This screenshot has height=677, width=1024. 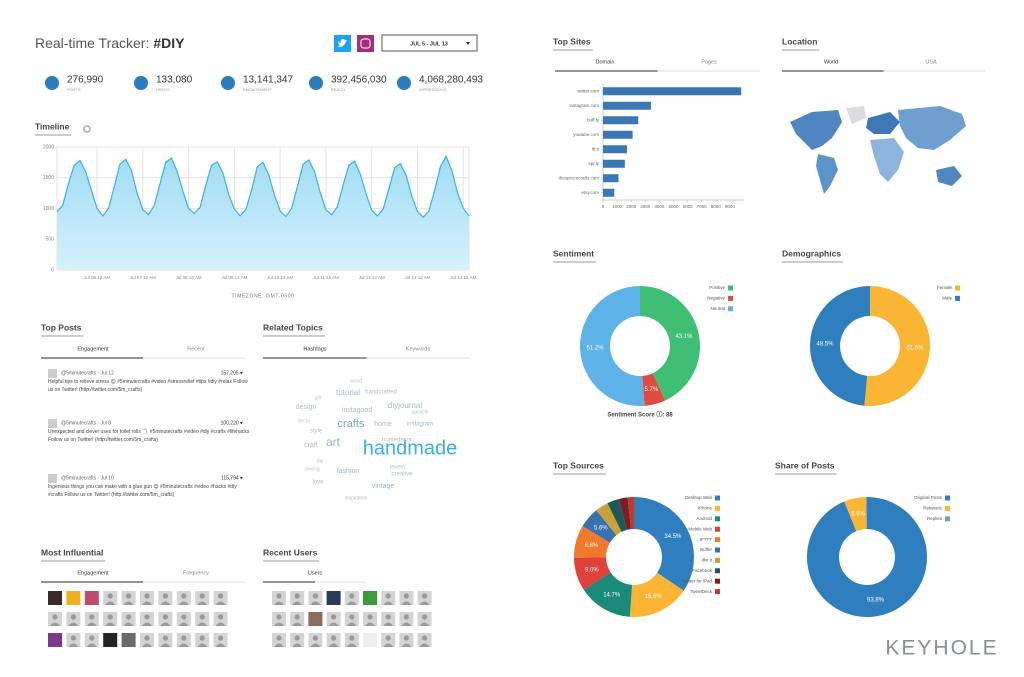 What do you see at coordinates (915, 349) in the screenshot?
I see `slice-label: 51.5%` at bounding box center [915, 349].